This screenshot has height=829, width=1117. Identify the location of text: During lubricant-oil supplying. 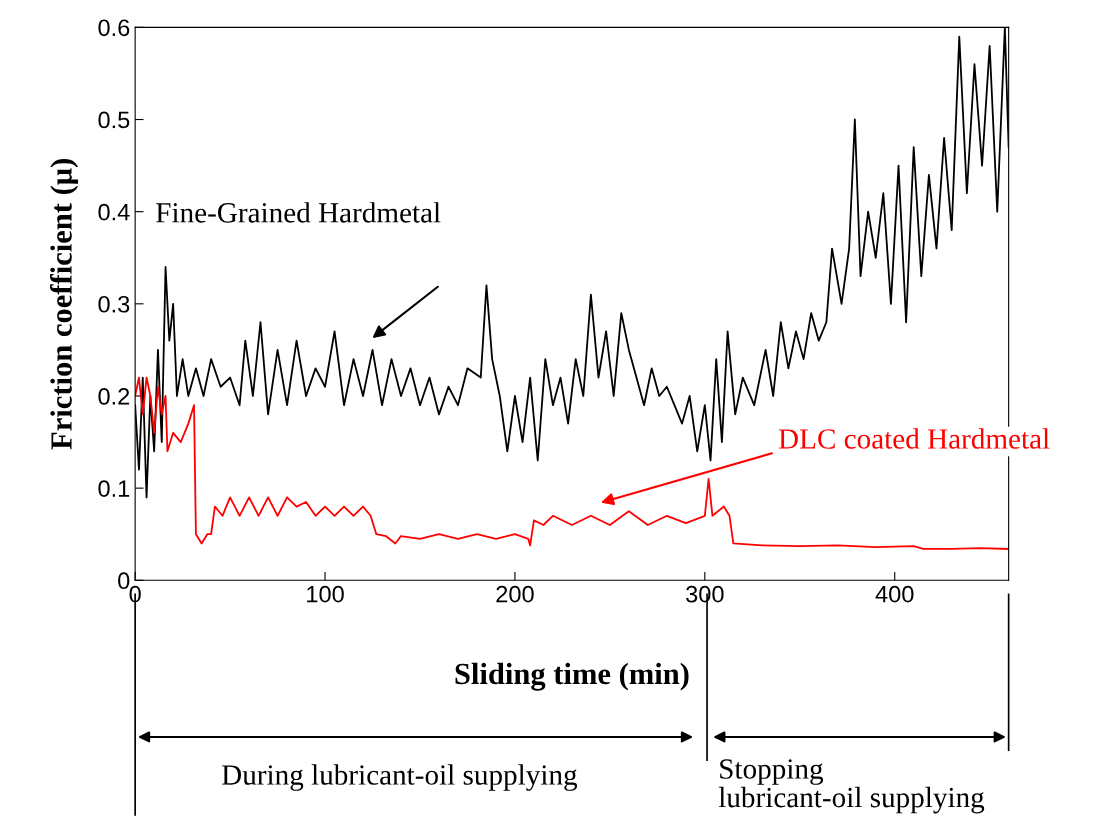
(400, 777).